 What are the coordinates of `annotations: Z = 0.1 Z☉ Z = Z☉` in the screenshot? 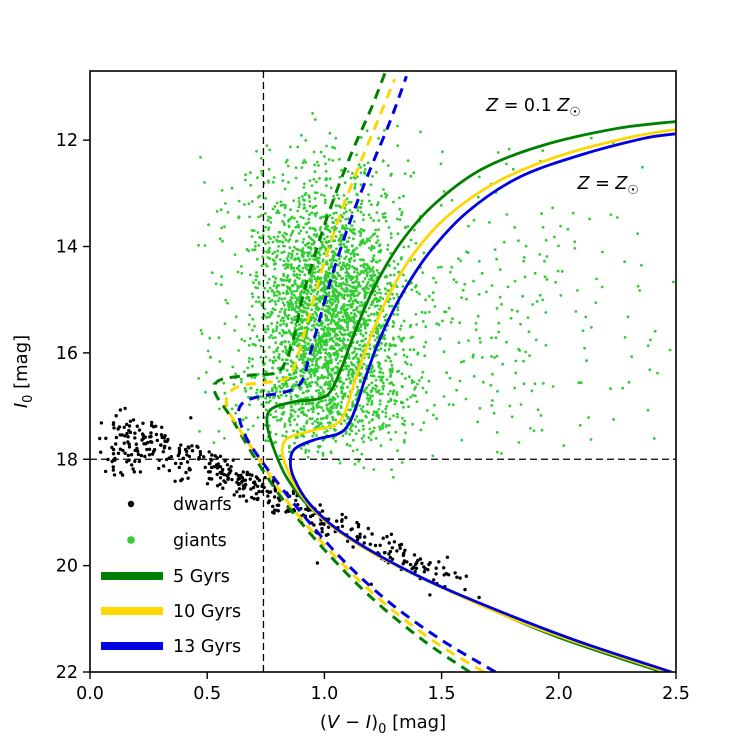 It's located at (562, 146).